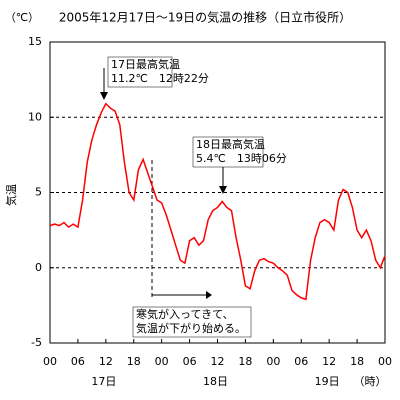 Image resolution: width=400 pixels, height=400 pixels. I want to click on y-tick-label: -5, so click(36, 342).